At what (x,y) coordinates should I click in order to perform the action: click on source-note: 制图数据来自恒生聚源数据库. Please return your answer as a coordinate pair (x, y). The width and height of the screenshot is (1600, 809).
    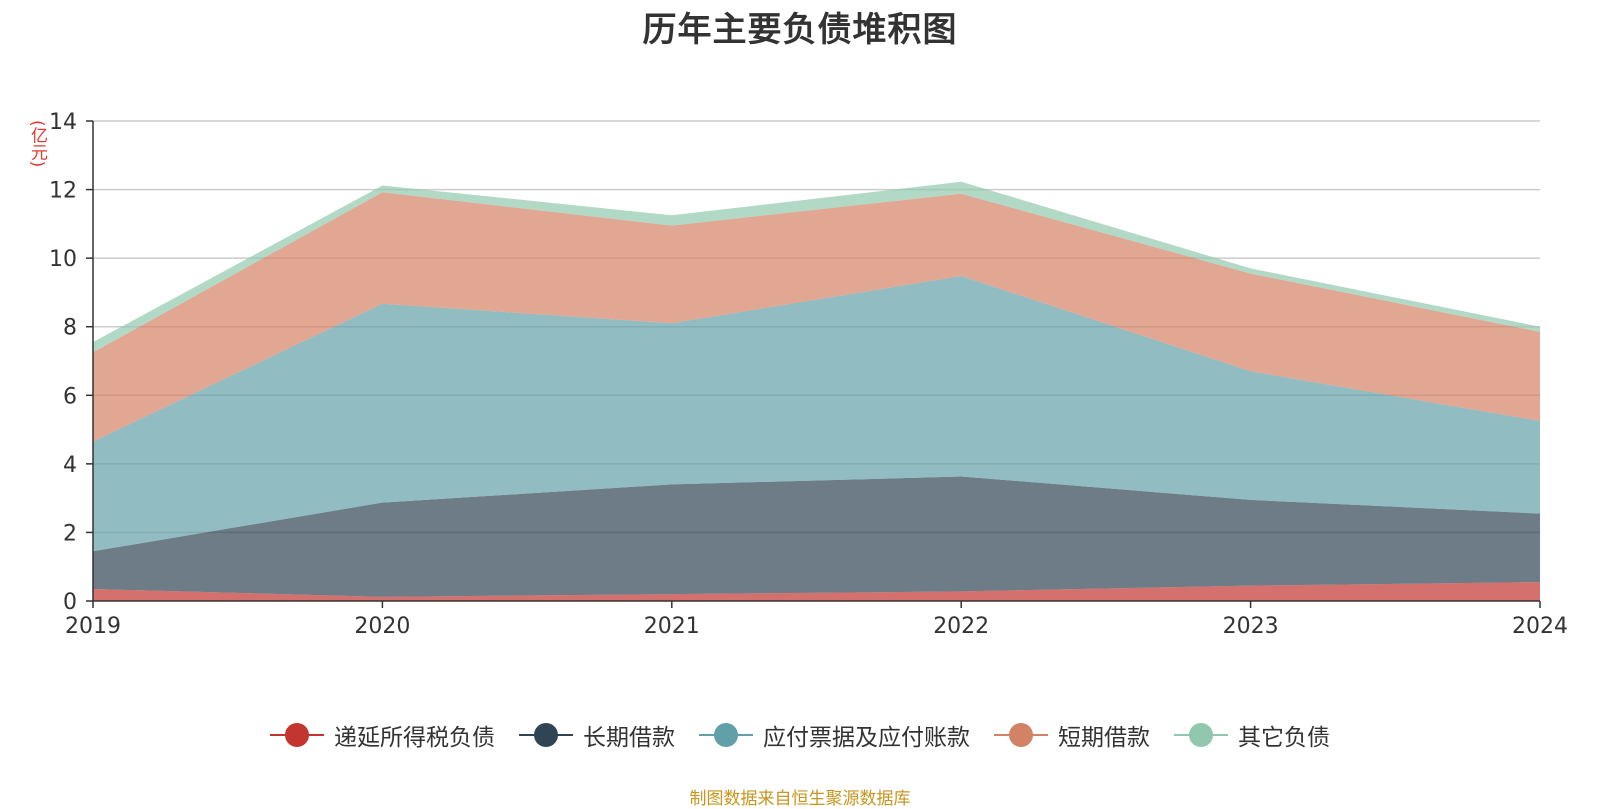
    Looking at the image, I should click on (800, 799).